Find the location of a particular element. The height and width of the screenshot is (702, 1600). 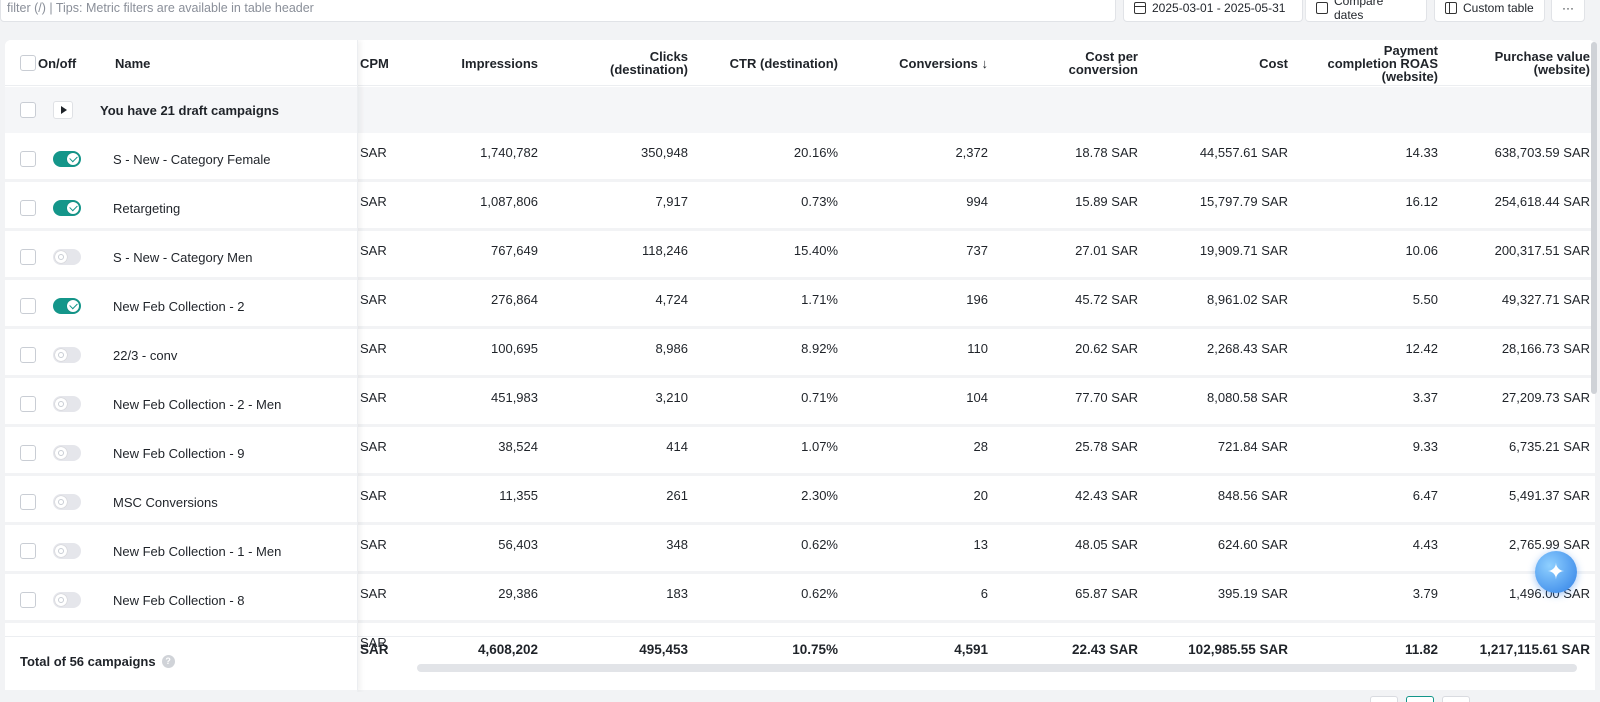

header-roas: Payment completion ROAS (website) is located at coordinates (1361, 63).